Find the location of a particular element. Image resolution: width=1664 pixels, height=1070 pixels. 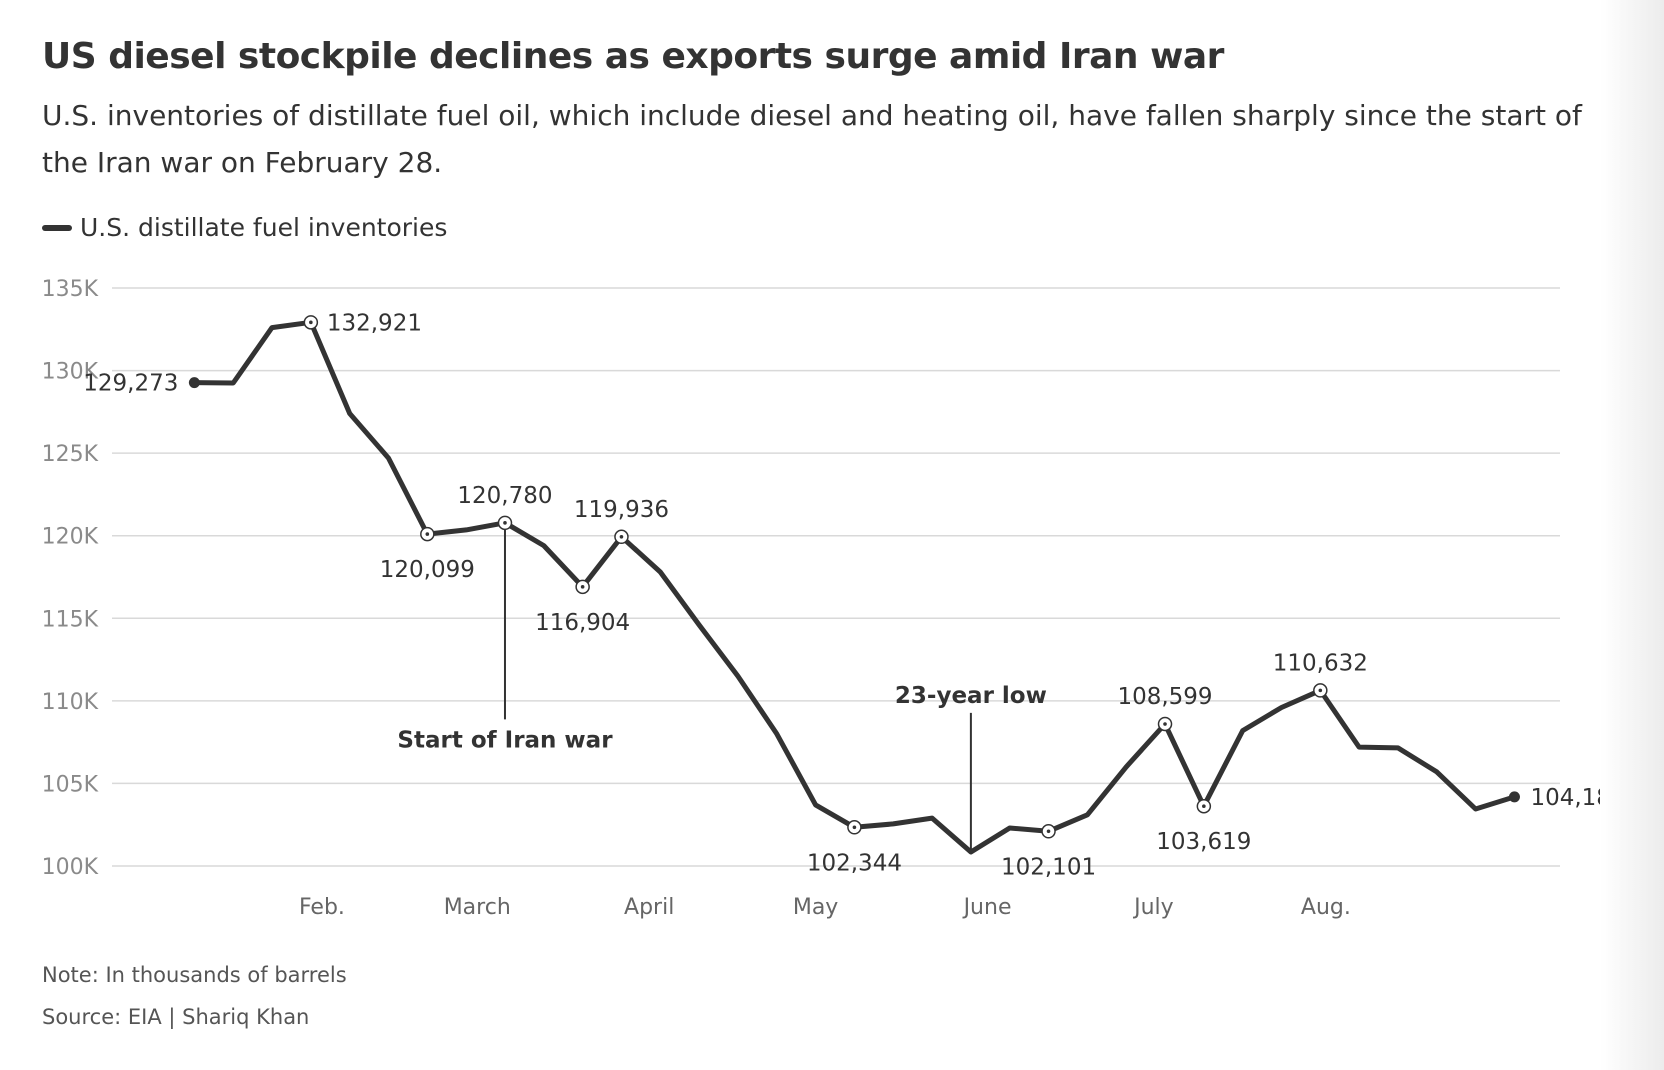

legend-label: U.S. distillate fuel inventories is located at coordinates (264, 227).